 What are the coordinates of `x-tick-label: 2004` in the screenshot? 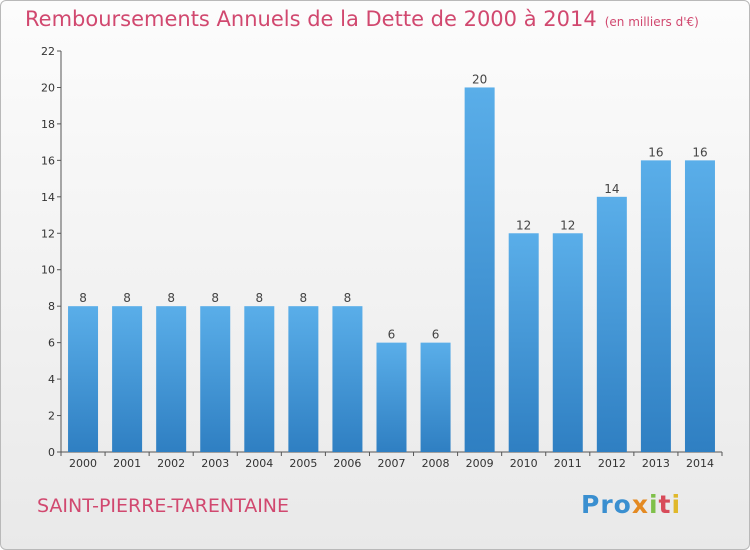 It's located at (259, 463).